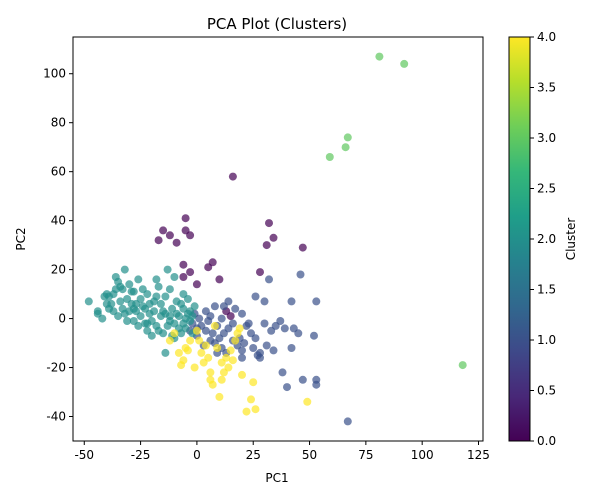 This screenshot has width=600, height=500. Describe the element at coordinates (478, 455) in the screenshot. I see `x-tick-label: 125` at that location.